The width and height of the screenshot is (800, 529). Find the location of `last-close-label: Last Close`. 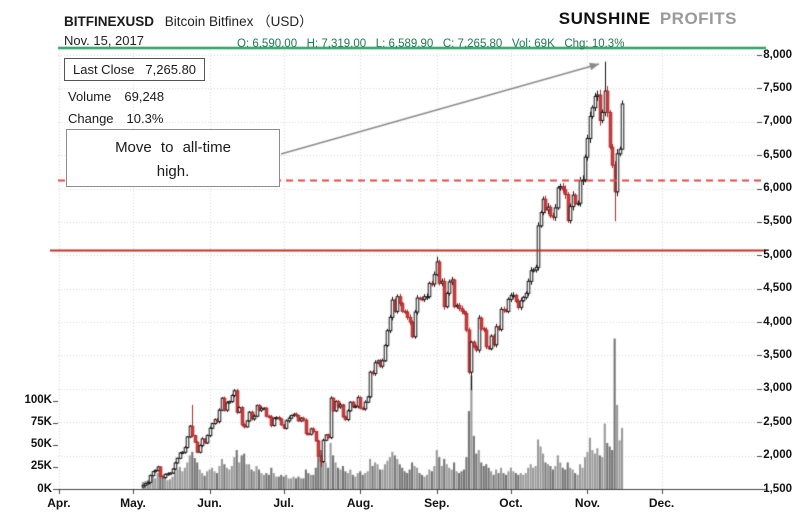

last-close-label: Last Close is located at coordinates (104, 69).